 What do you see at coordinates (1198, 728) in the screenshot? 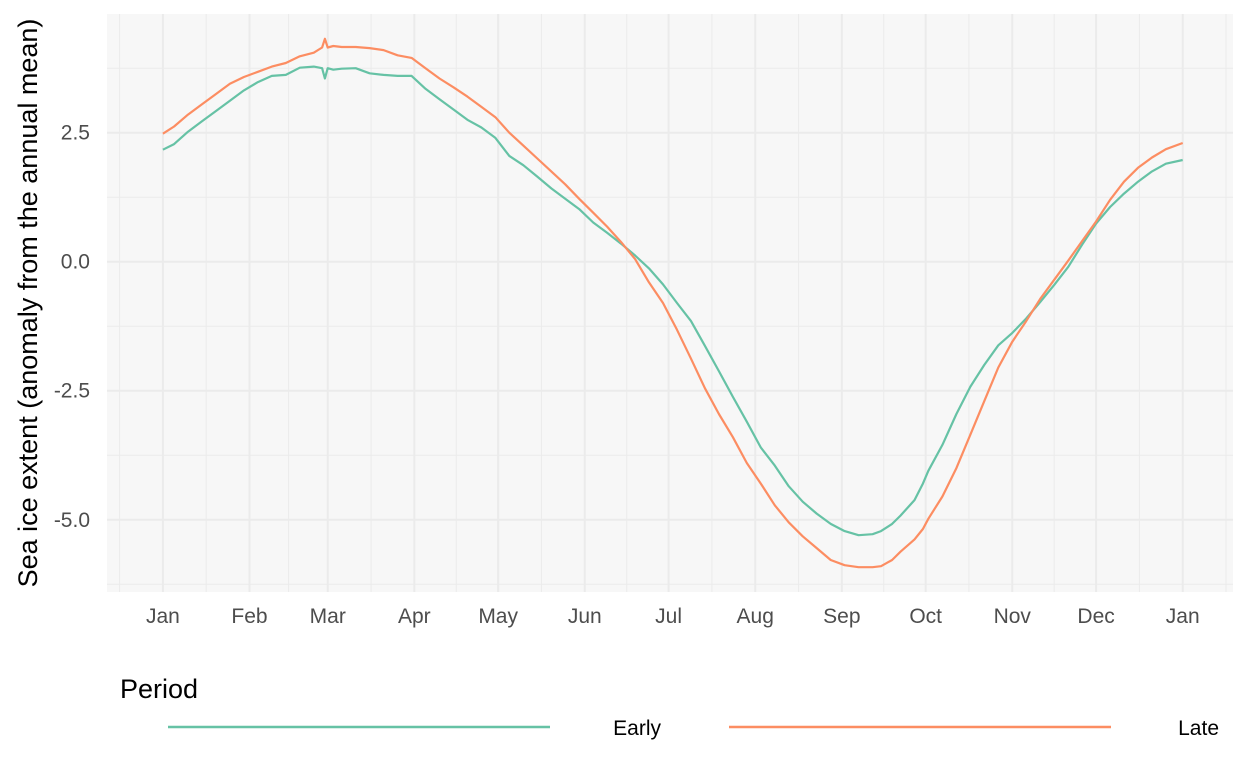
I see `legend-label-late: Late` at bounding box center [1198, 728].